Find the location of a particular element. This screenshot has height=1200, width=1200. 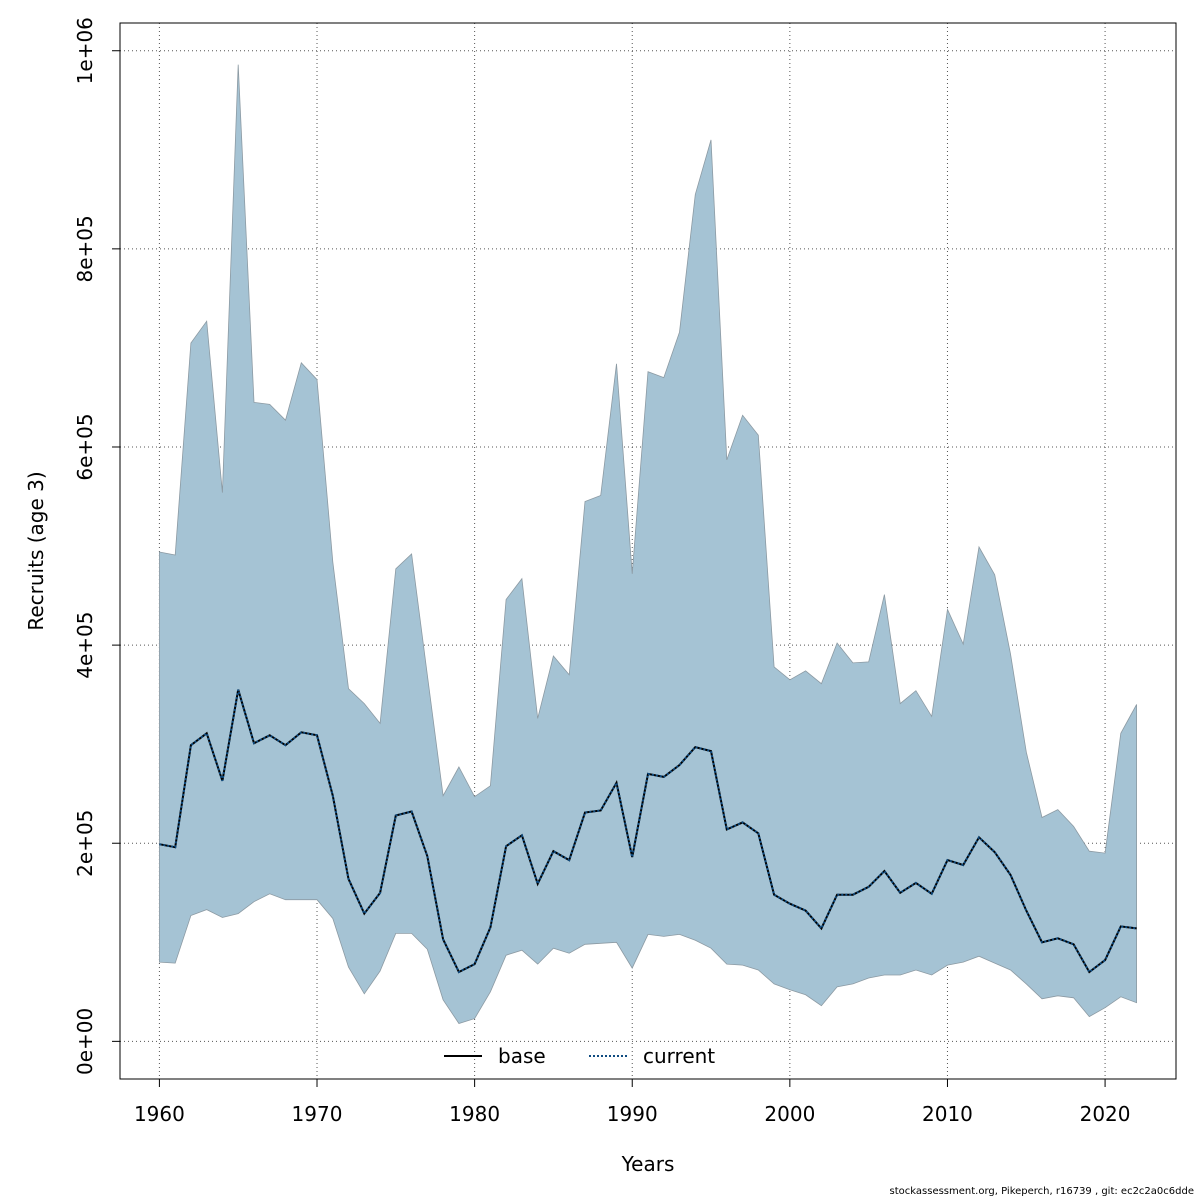

x-axis-title: Years is located at coordinates (648, 1164).